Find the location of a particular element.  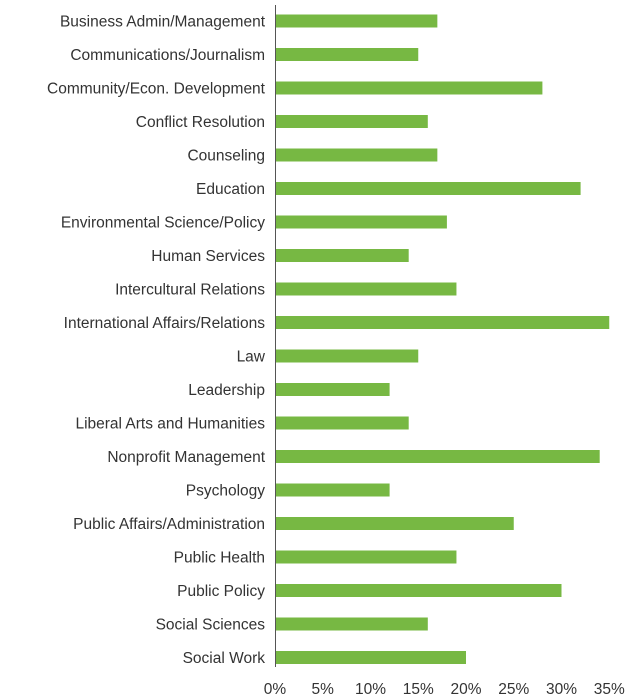

category-label: Communications/Journalism is located at coordinates (167, 55).